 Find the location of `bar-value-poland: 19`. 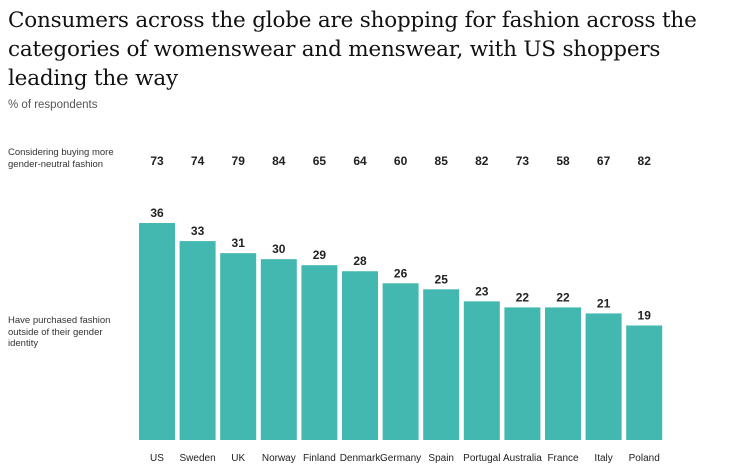

bar-value-poland: 19 is located at coordinates (645, 315).